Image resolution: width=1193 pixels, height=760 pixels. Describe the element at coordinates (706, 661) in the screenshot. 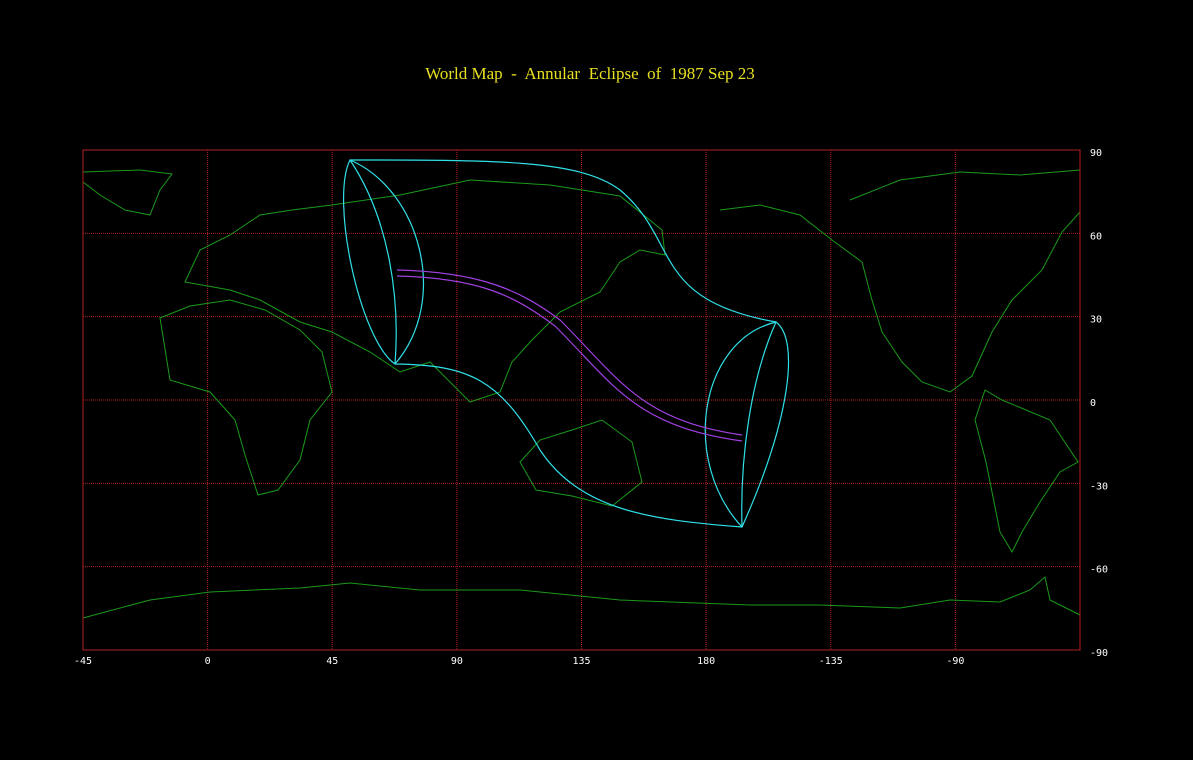

I see `x-tick-label: 180` at that location.